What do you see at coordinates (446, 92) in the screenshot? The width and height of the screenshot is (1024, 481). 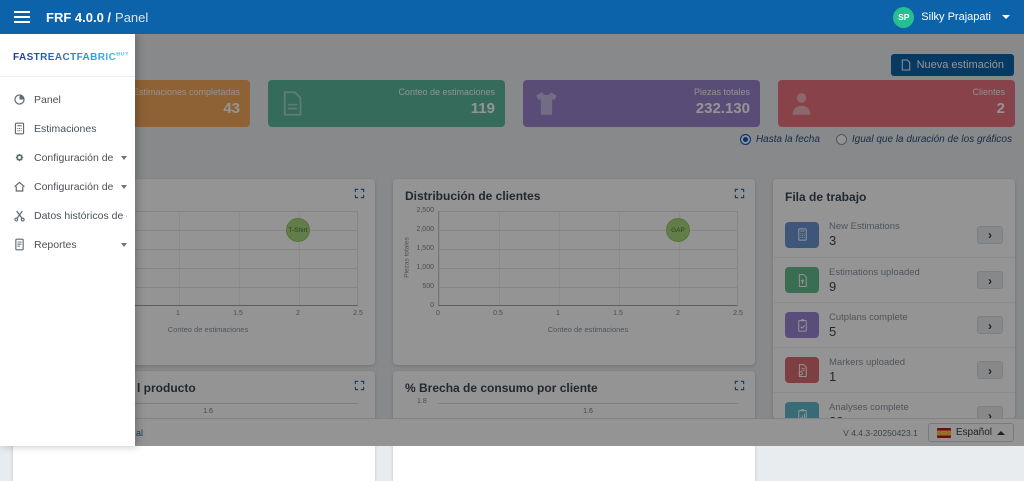 I see `stat-card-label: Conteo de estimaciones` at bounding box center [446, 92].